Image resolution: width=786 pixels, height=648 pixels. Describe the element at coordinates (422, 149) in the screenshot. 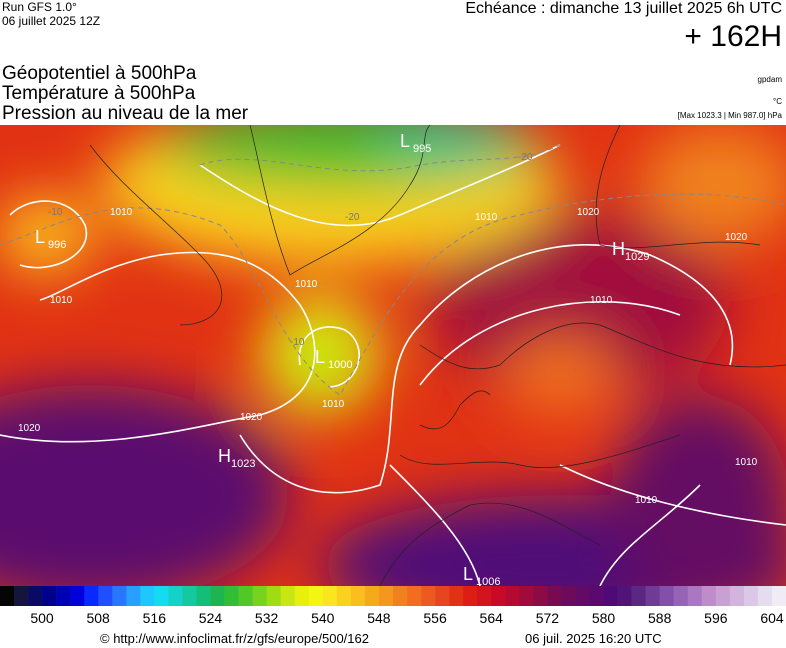

I see `pressure-center-value: 995` at that location.